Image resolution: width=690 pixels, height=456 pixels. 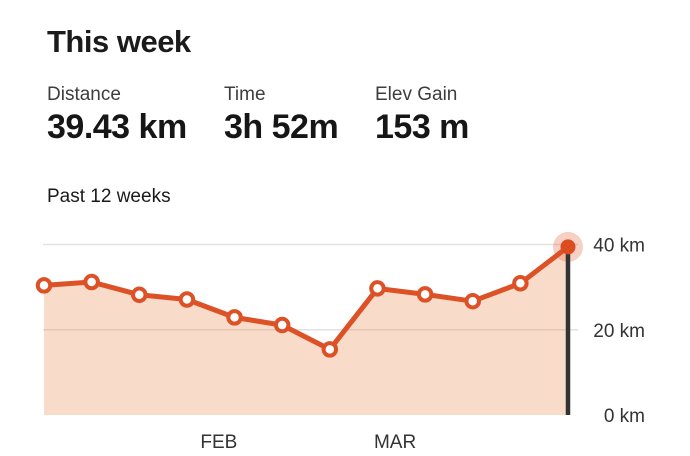 What do you see at coordinates (281, 127) in the screenshot?
I see `stat-time-value: 3h 52m` at bounding box center [281, 127].